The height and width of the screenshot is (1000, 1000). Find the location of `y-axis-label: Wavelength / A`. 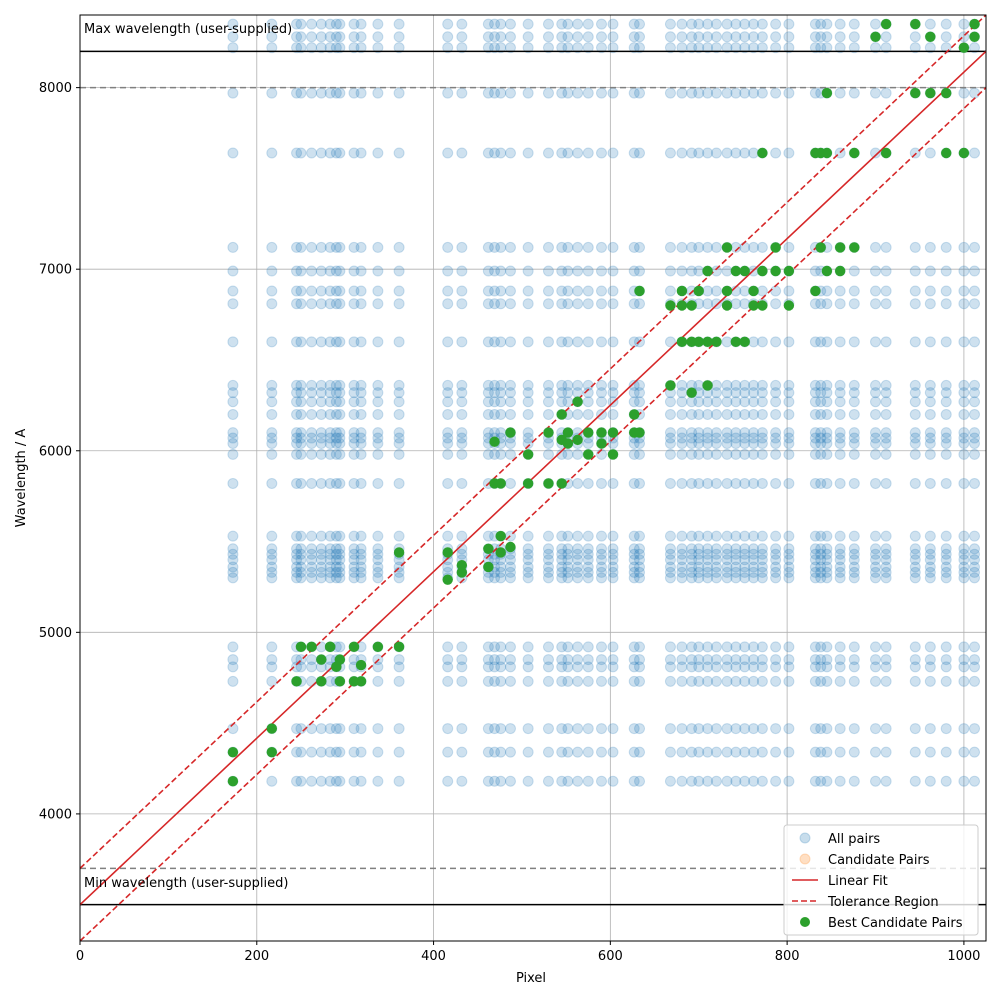

y-axis-label: Wavelength / A is located at coordinates (21, 478).